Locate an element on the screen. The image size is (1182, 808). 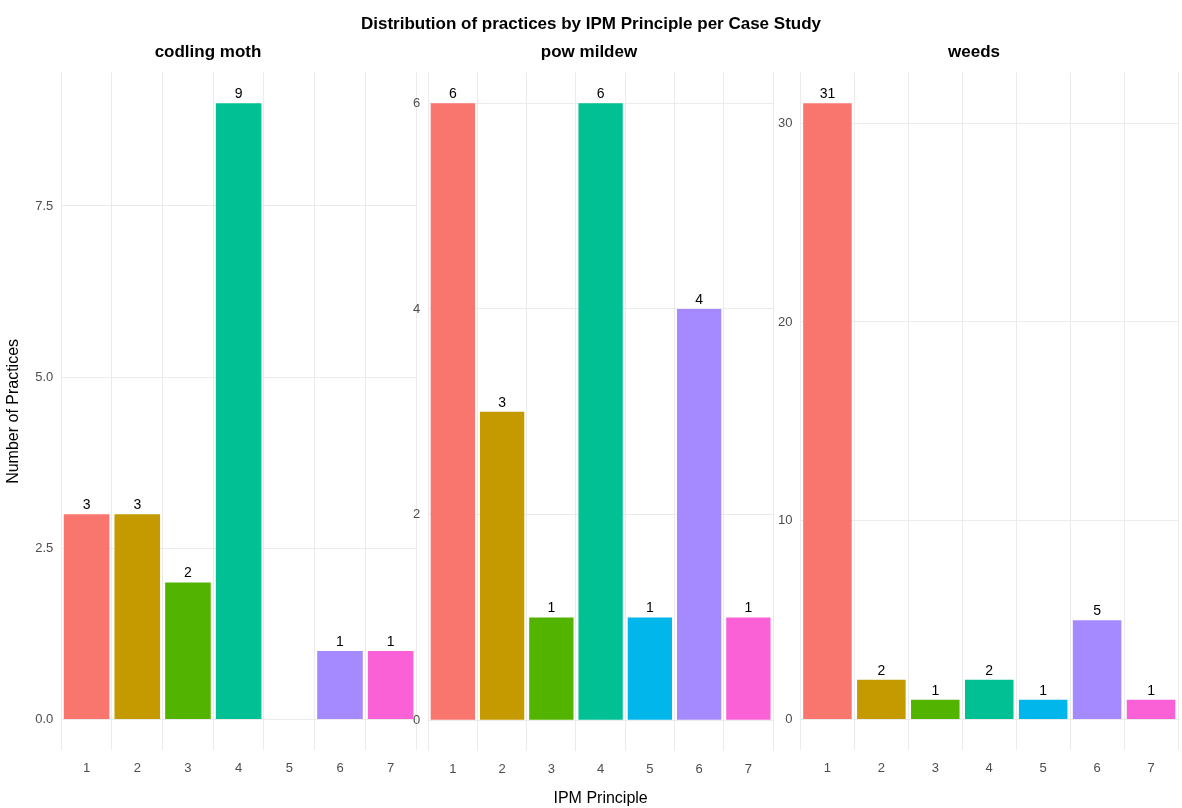
y-axis-title: Number of Practices is located at coordinates (13, 411).